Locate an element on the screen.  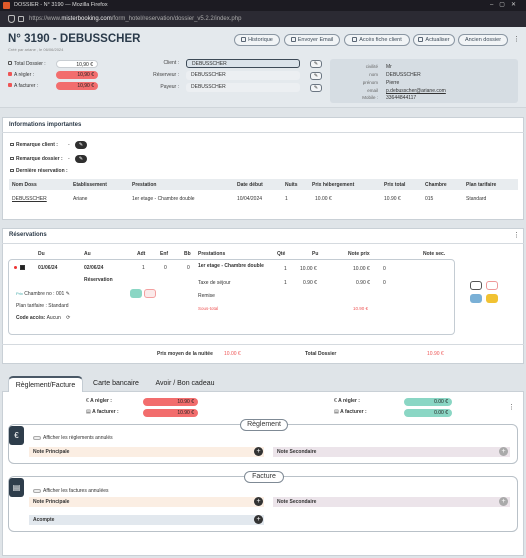
res-plan: Plan tarifaire : Standard is located at coordinates (42, 306).